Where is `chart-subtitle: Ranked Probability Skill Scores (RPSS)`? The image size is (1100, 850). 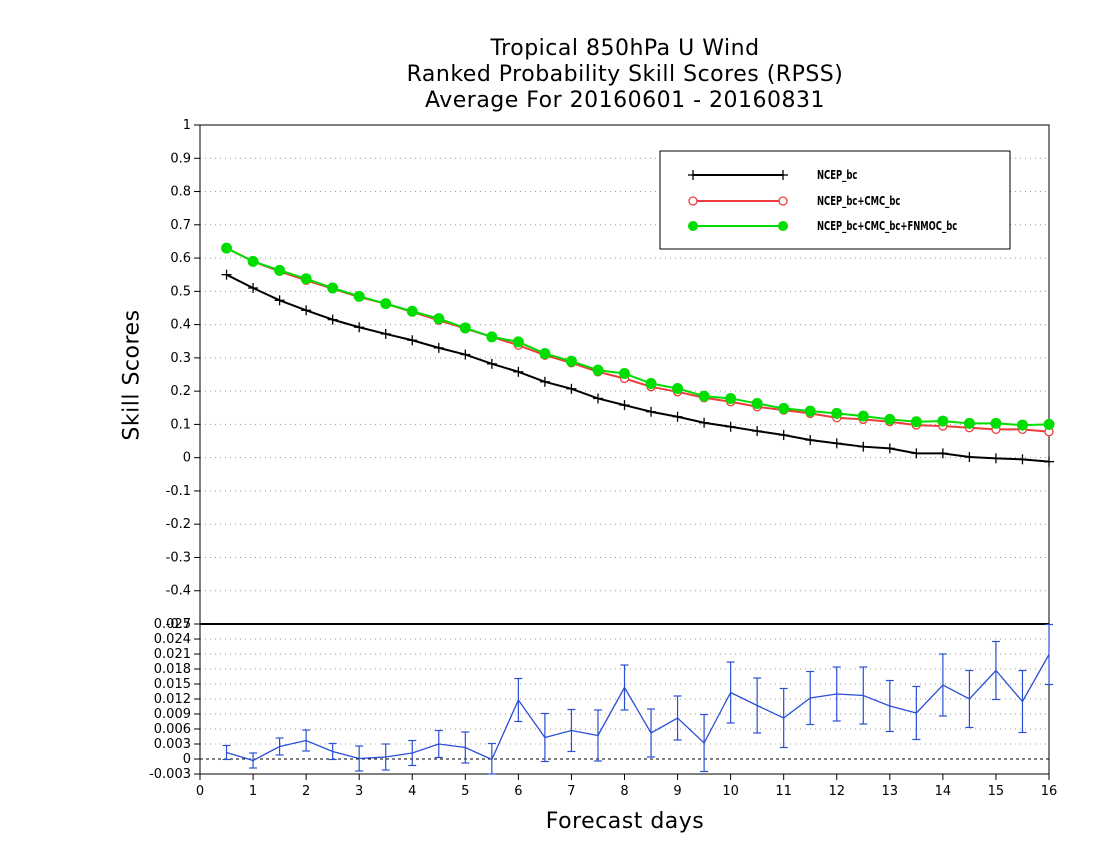 chart-subtitle: Ranked Probability Skill Scores (RPSS) is located at coordinates (625, 74).